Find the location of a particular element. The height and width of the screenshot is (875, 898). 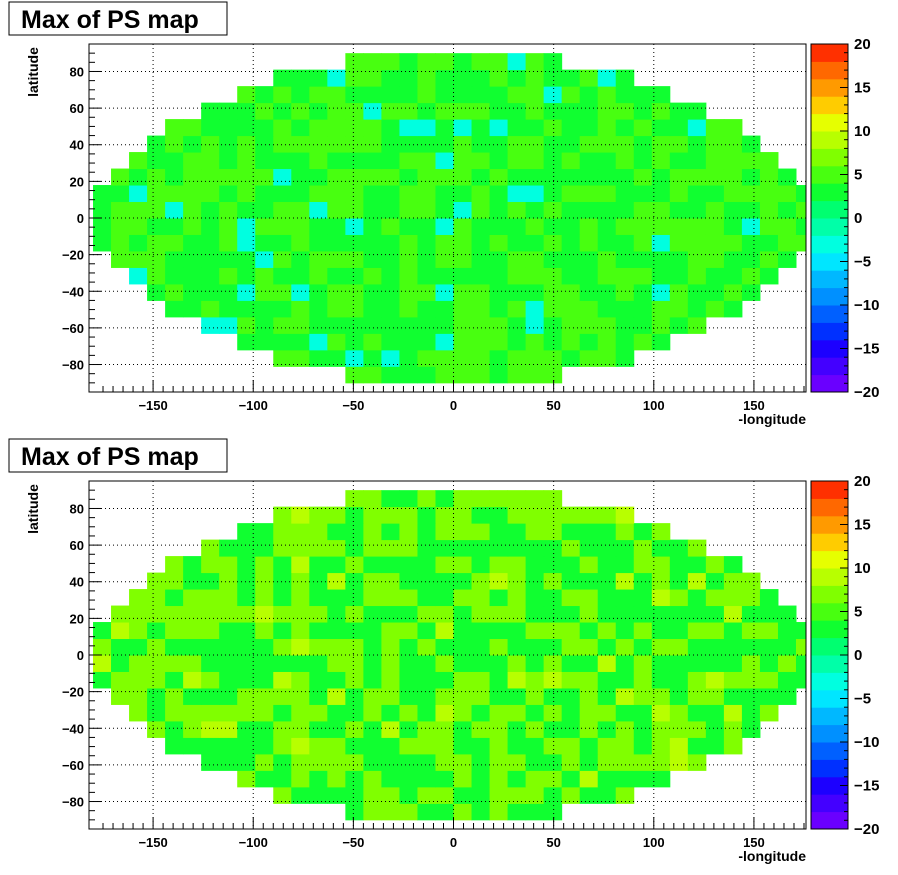

x-tick-label: −100 is located at coordinates (253, 405).